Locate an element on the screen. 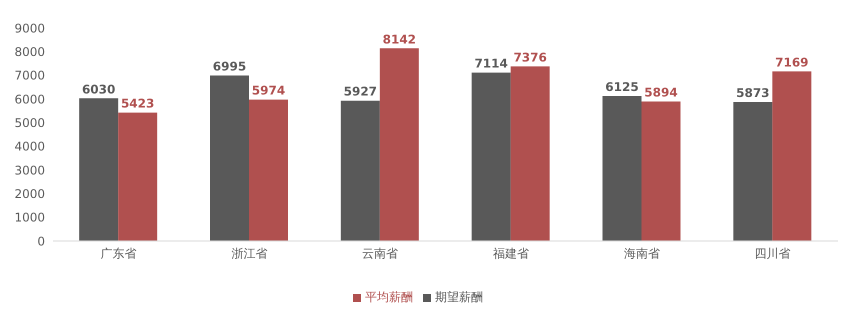 Image resolution: width=856 pixels, height=319 pixels. y-tick-label: 5000 is located at coordinates (29, 123).